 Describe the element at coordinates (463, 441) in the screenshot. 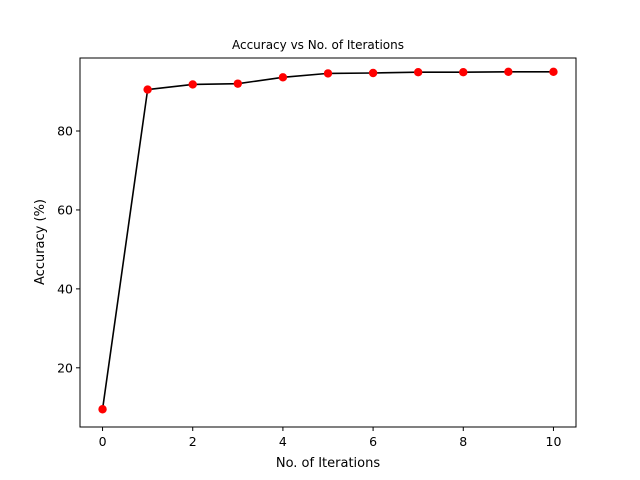

I see `x-tick-label: 8` at that location.